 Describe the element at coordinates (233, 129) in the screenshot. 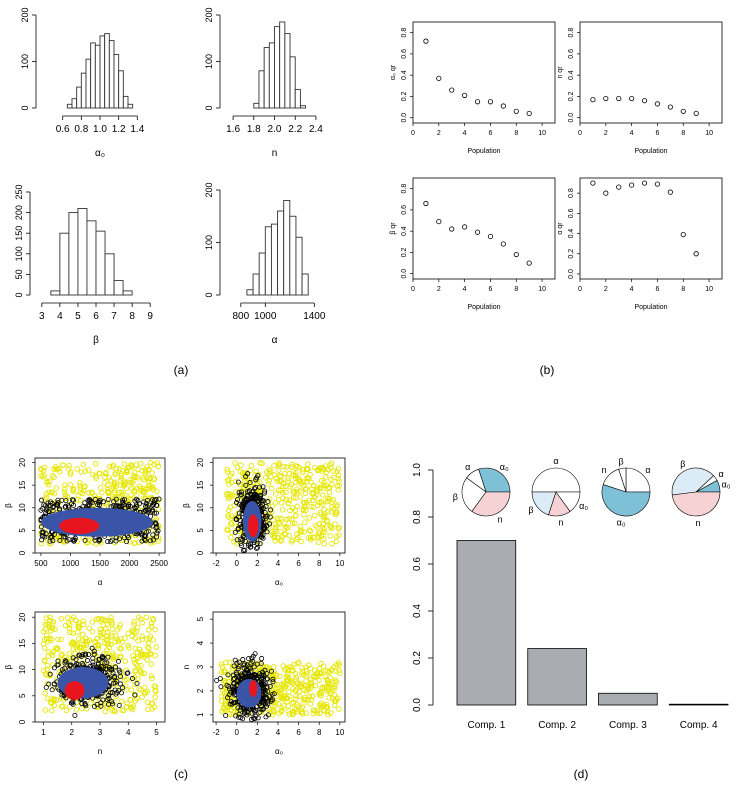

I see `x-tick-label: 1.6` at that location.